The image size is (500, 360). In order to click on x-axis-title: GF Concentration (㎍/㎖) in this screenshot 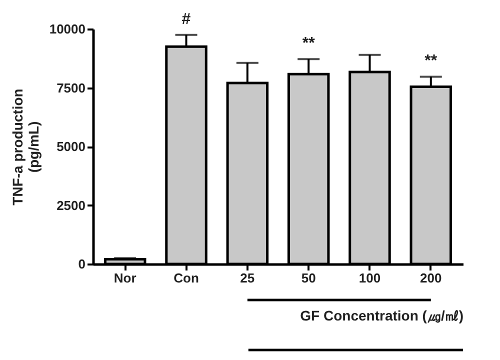, I will do `click(382, 316)`.